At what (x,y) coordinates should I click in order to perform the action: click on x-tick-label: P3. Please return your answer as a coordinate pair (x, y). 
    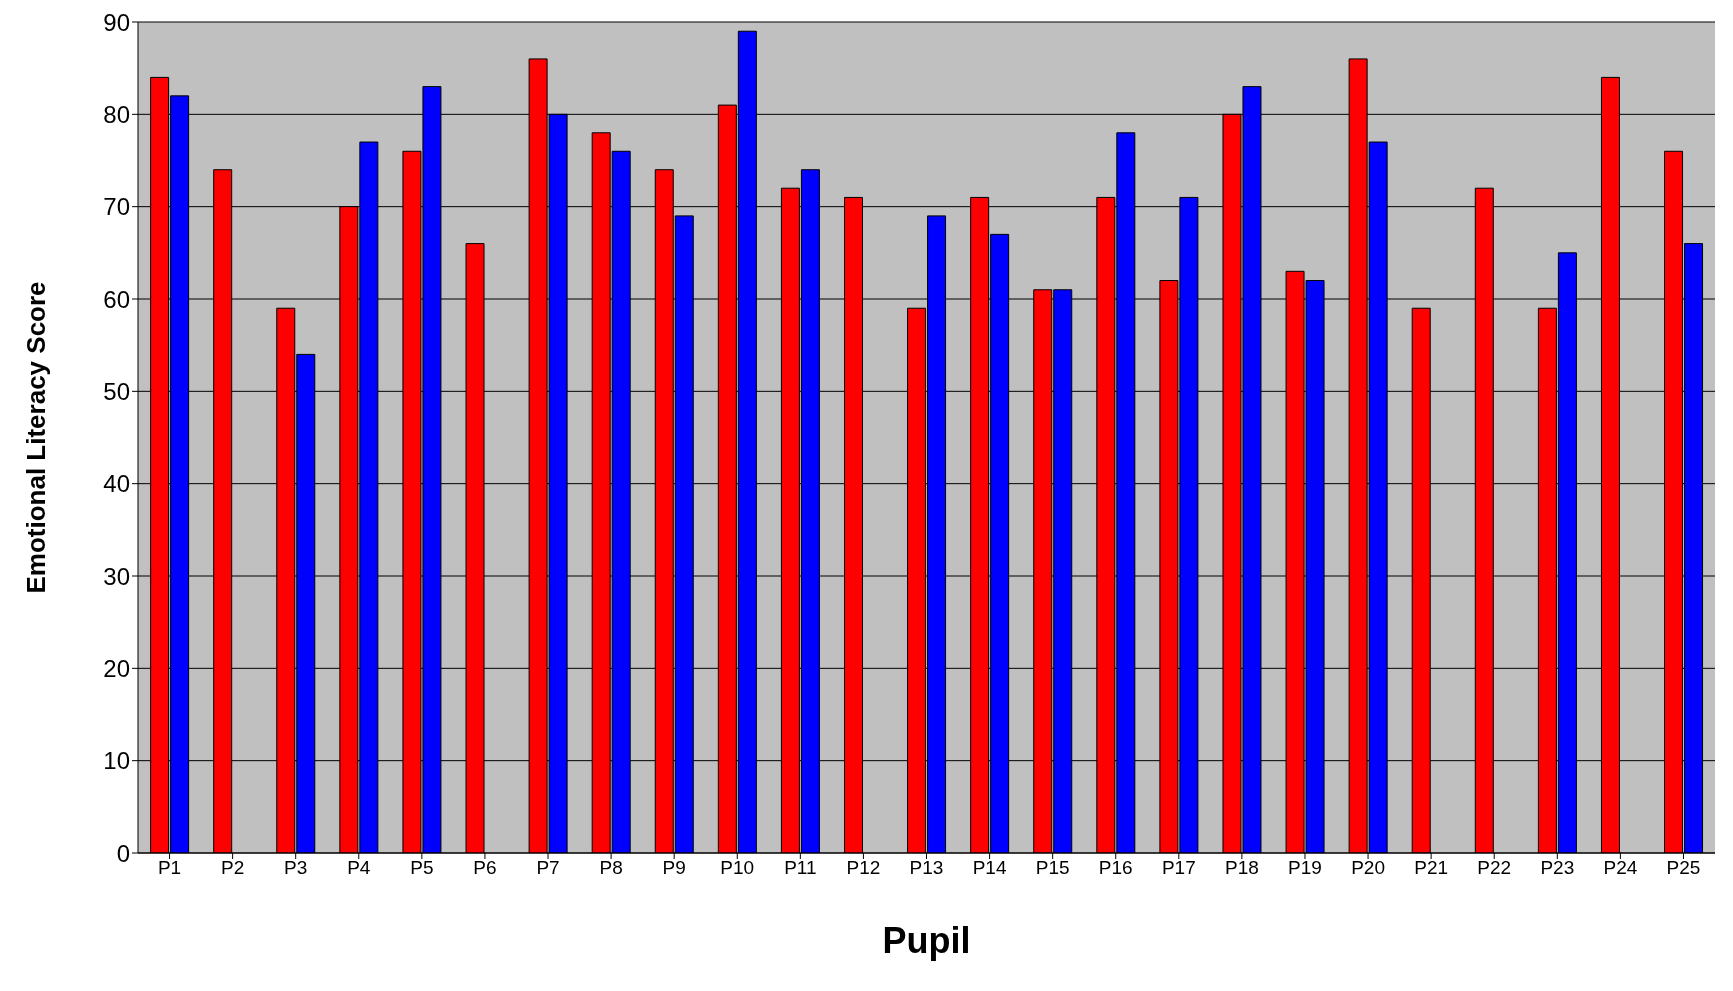
    Looking at the image, I should click on (296, 868).